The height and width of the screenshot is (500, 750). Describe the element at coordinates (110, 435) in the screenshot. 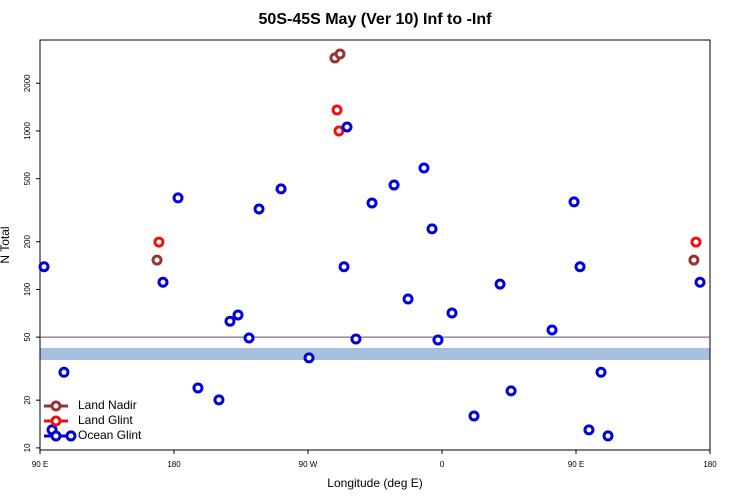

I see `legend-label: Ocean Glint` at that location.